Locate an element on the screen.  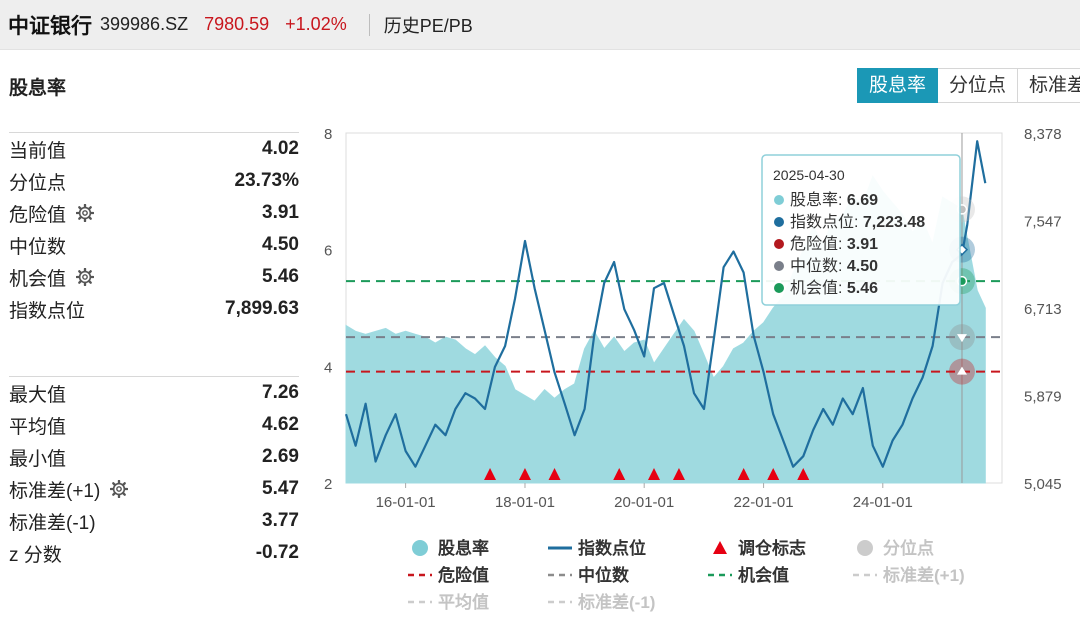
x-tick-0: 16-01-01 is located at coordinates (406, 502).